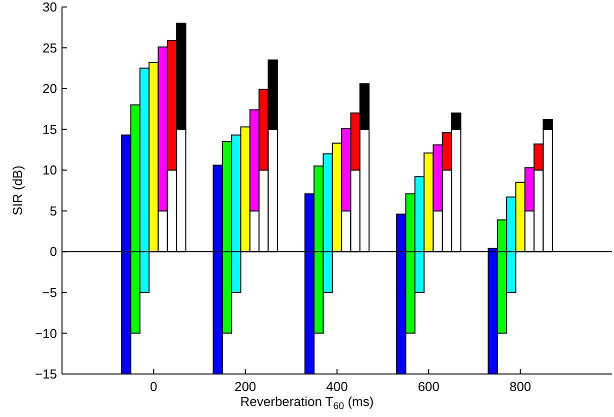 This screenshot has height=417, width=614. What do you see at coordinates (49, 48) in the screenshot?
I see `y-tick-label: 25` at bounding box center [49, 48].